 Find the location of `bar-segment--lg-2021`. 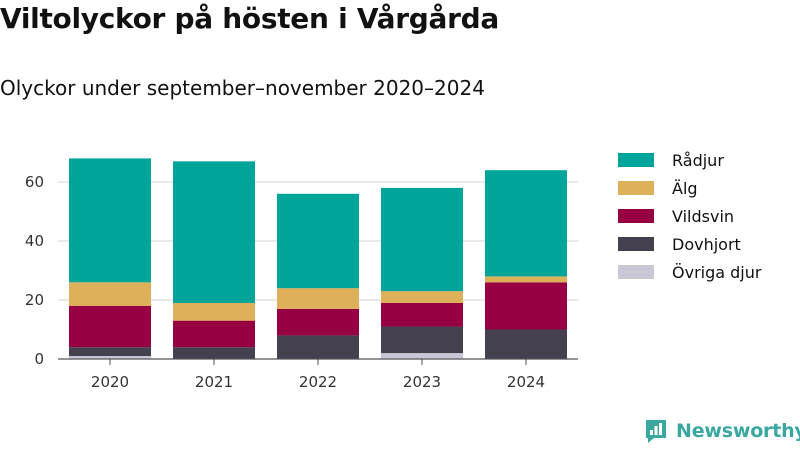

bar-segment--lg-2021 is located at coordinates (214, 311).